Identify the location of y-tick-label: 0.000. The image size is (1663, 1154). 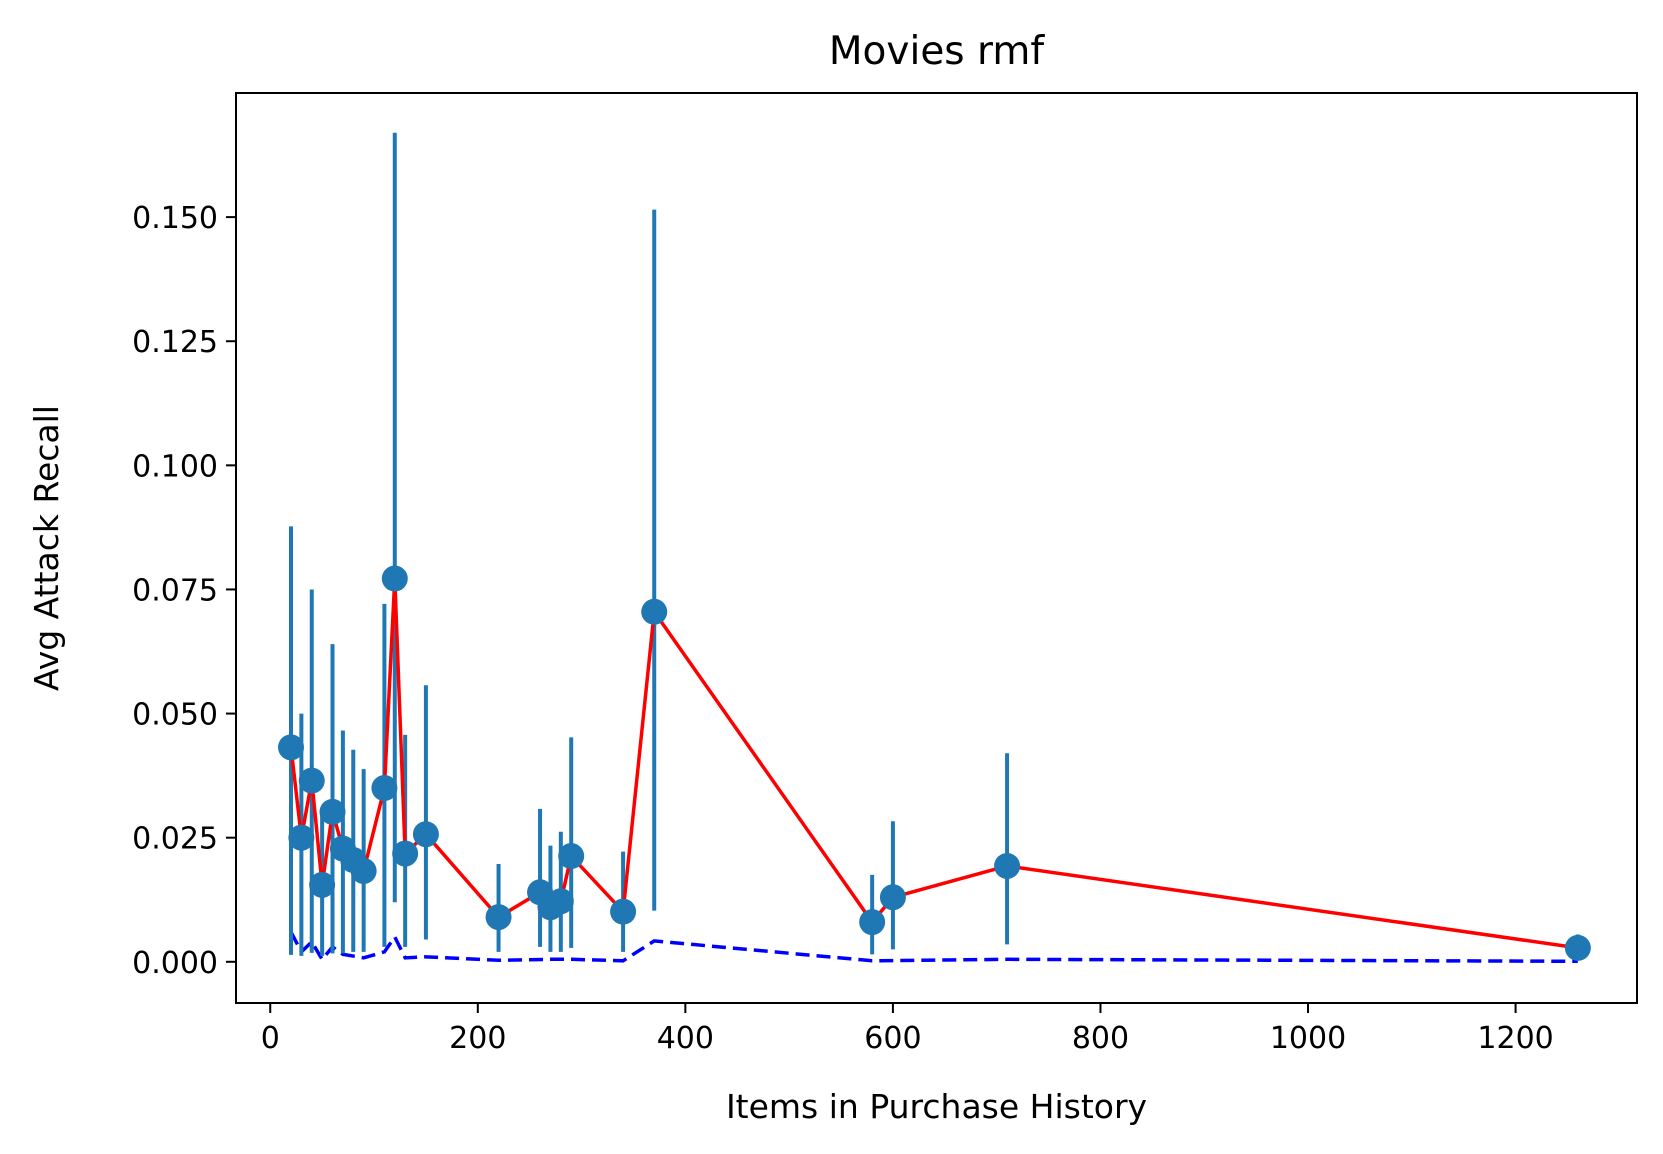
(175, 963).